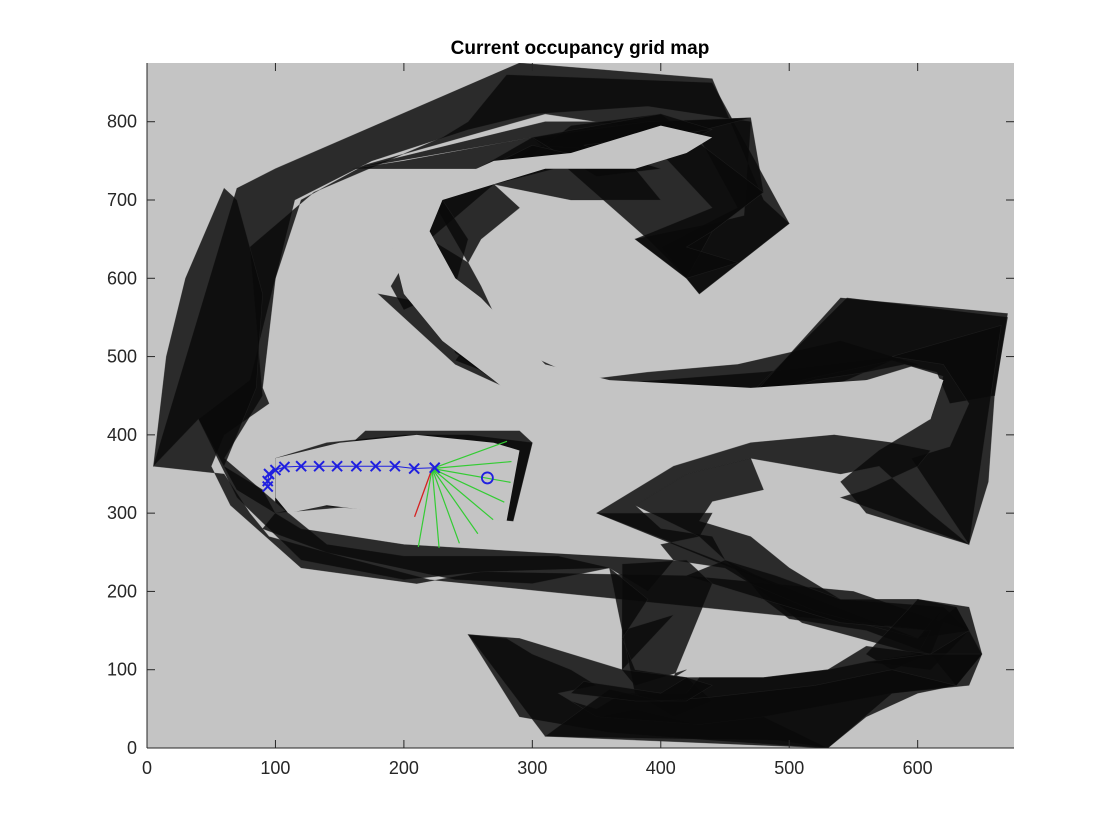 The height and width of the screenshot is (840, 1120). Describe the element at coordinates (122, 122) in the screenshot. I see `y-tick-label: 800` at that location.